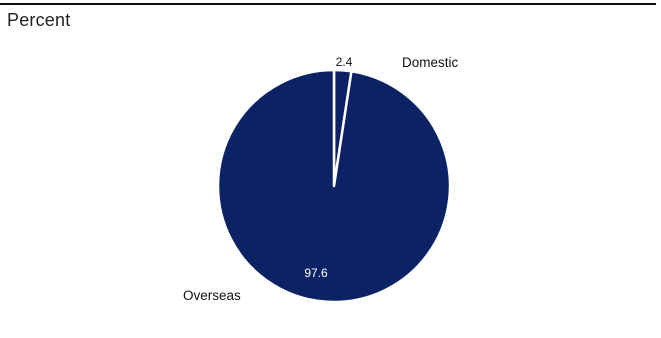  I want to click on value-label-domestic: 2.4, so click(344, 62).